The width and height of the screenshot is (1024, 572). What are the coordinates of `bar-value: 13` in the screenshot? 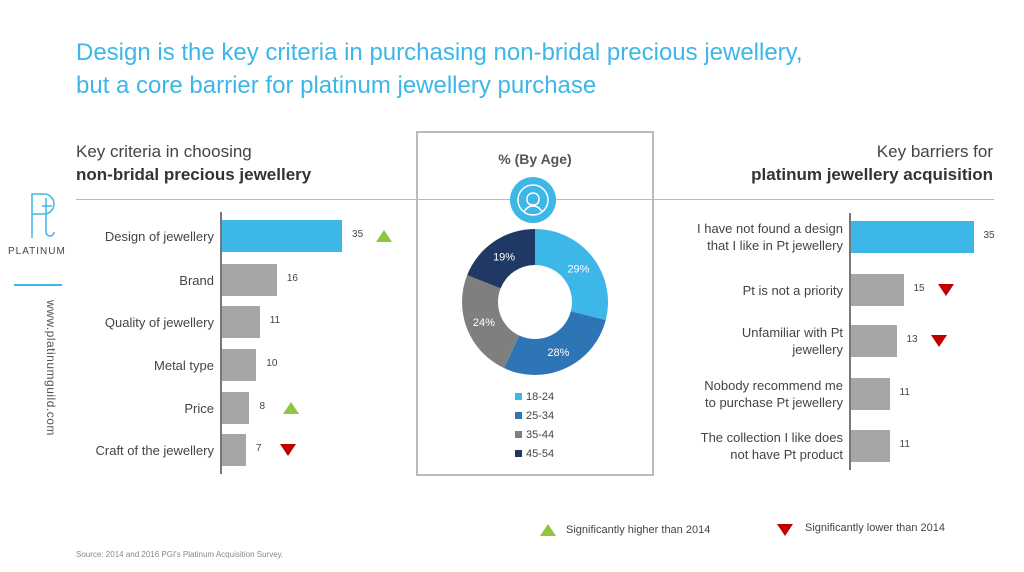 It's located at (912, 339).